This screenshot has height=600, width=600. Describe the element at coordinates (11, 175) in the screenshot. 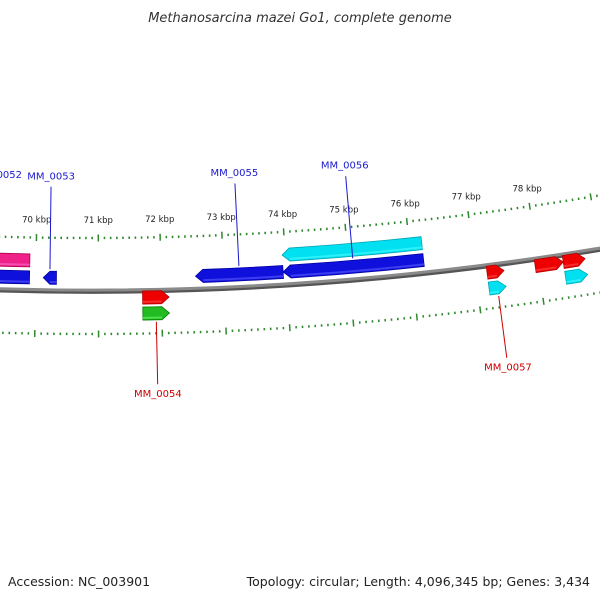

I see `gene-label-mm-0052: MM_0052` at that location.